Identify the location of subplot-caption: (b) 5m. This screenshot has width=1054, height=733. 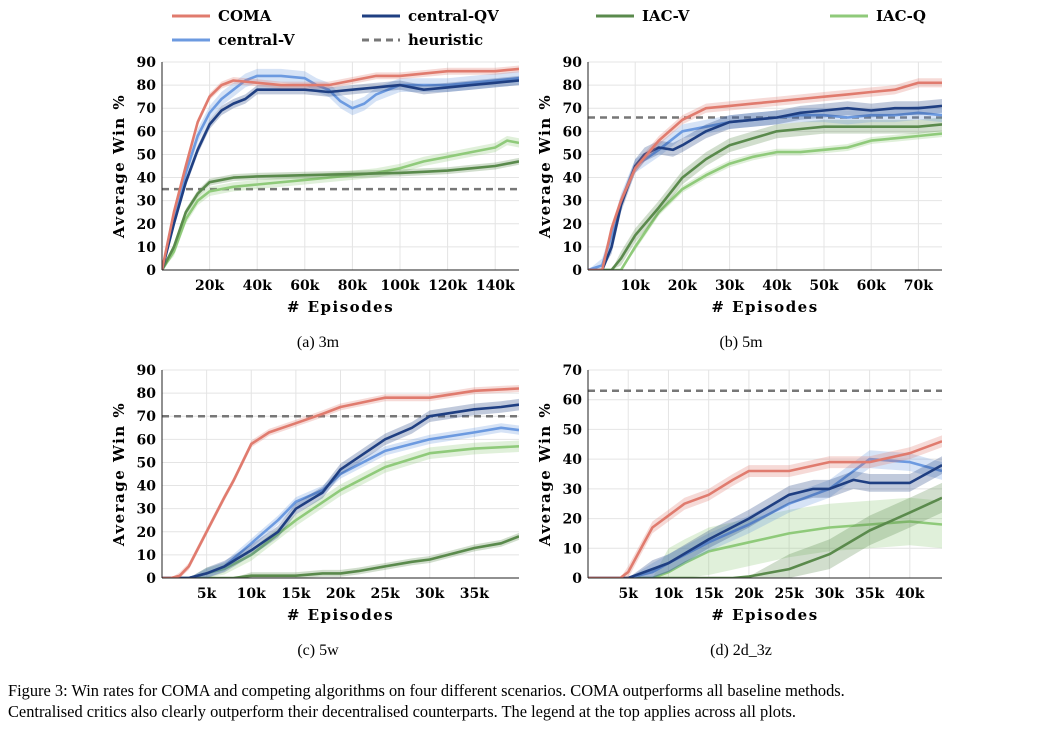
(741, 342).